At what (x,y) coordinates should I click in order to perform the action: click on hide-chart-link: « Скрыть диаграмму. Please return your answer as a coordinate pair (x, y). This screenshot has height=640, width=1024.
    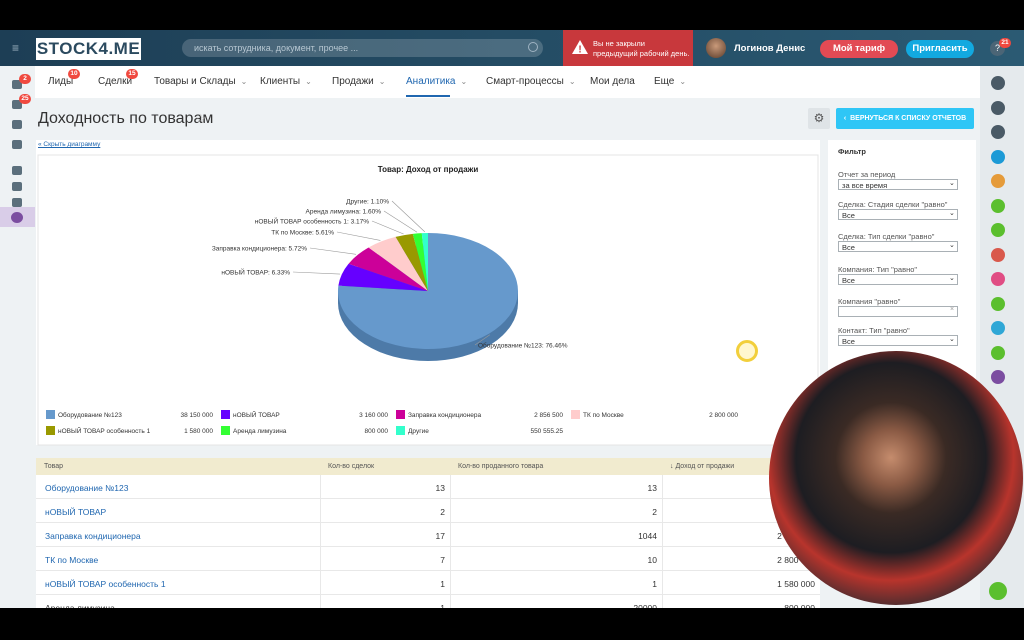
    Looking at the image, I should click on (69, 144).